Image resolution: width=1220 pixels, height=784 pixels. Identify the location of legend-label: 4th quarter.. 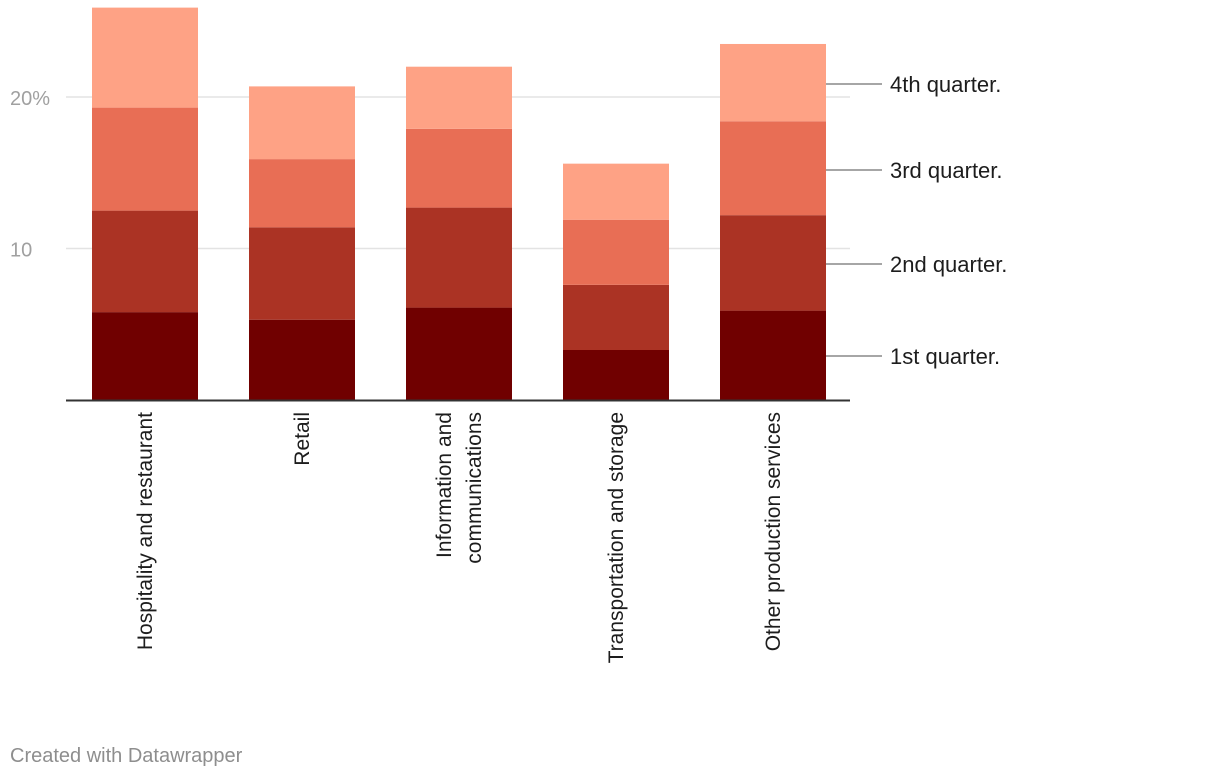
(945, 84).